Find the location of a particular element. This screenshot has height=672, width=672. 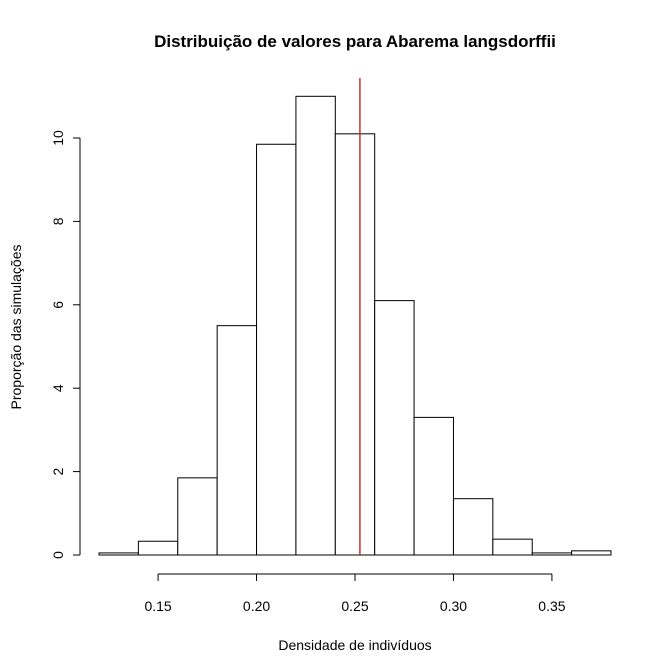

y-axis: 0 2 4 6 8 10 is located at coordinates (65, 344).